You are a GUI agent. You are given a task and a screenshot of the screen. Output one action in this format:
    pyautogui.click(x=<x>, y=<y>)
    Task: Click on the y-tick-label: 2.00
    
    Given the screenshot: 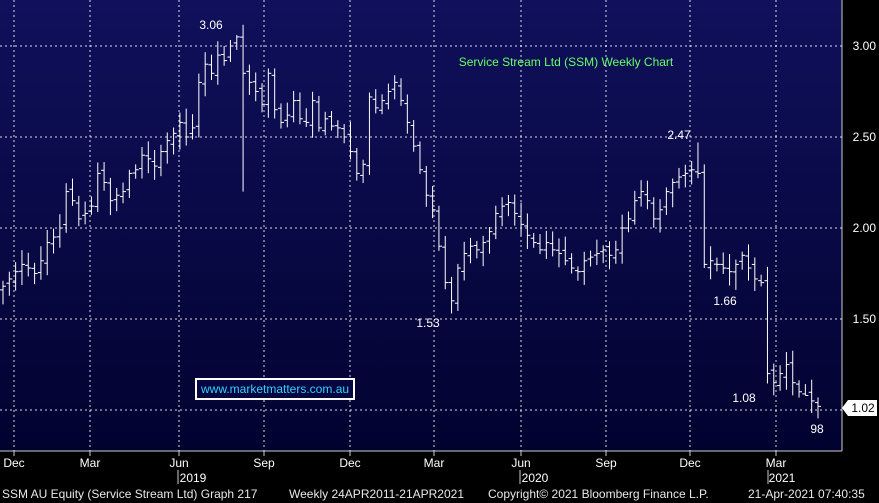 What is the action you would take?
    pyautogui.click(x=865, y=228)
    